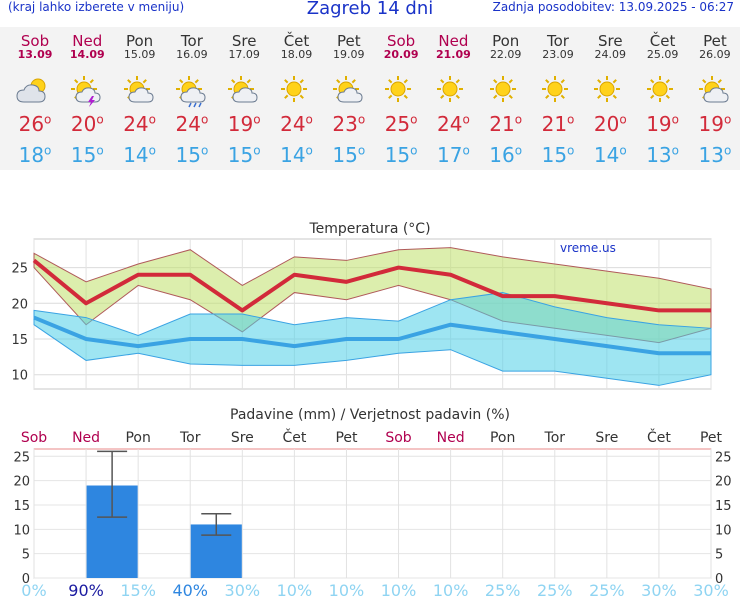  I want to click on rain-probability: 0%, so click(33, 590).